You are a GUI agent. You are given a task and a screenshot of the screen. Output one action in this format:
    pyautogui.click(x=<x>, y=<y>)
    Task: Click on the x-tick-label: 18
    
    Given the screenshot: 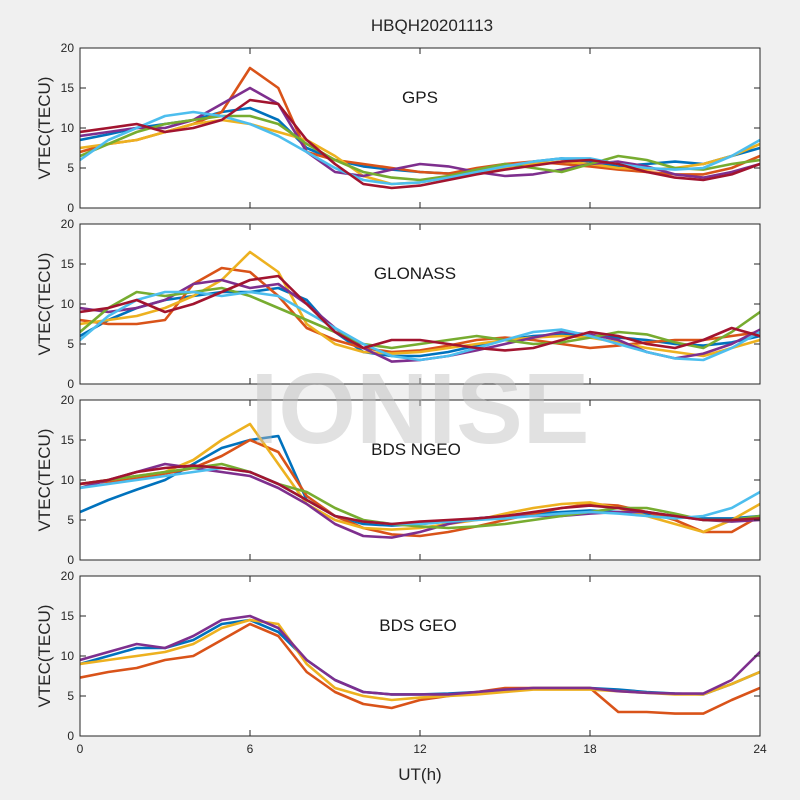 What is the action you would take?
    pyautogui.click(x=590, y=749)
    